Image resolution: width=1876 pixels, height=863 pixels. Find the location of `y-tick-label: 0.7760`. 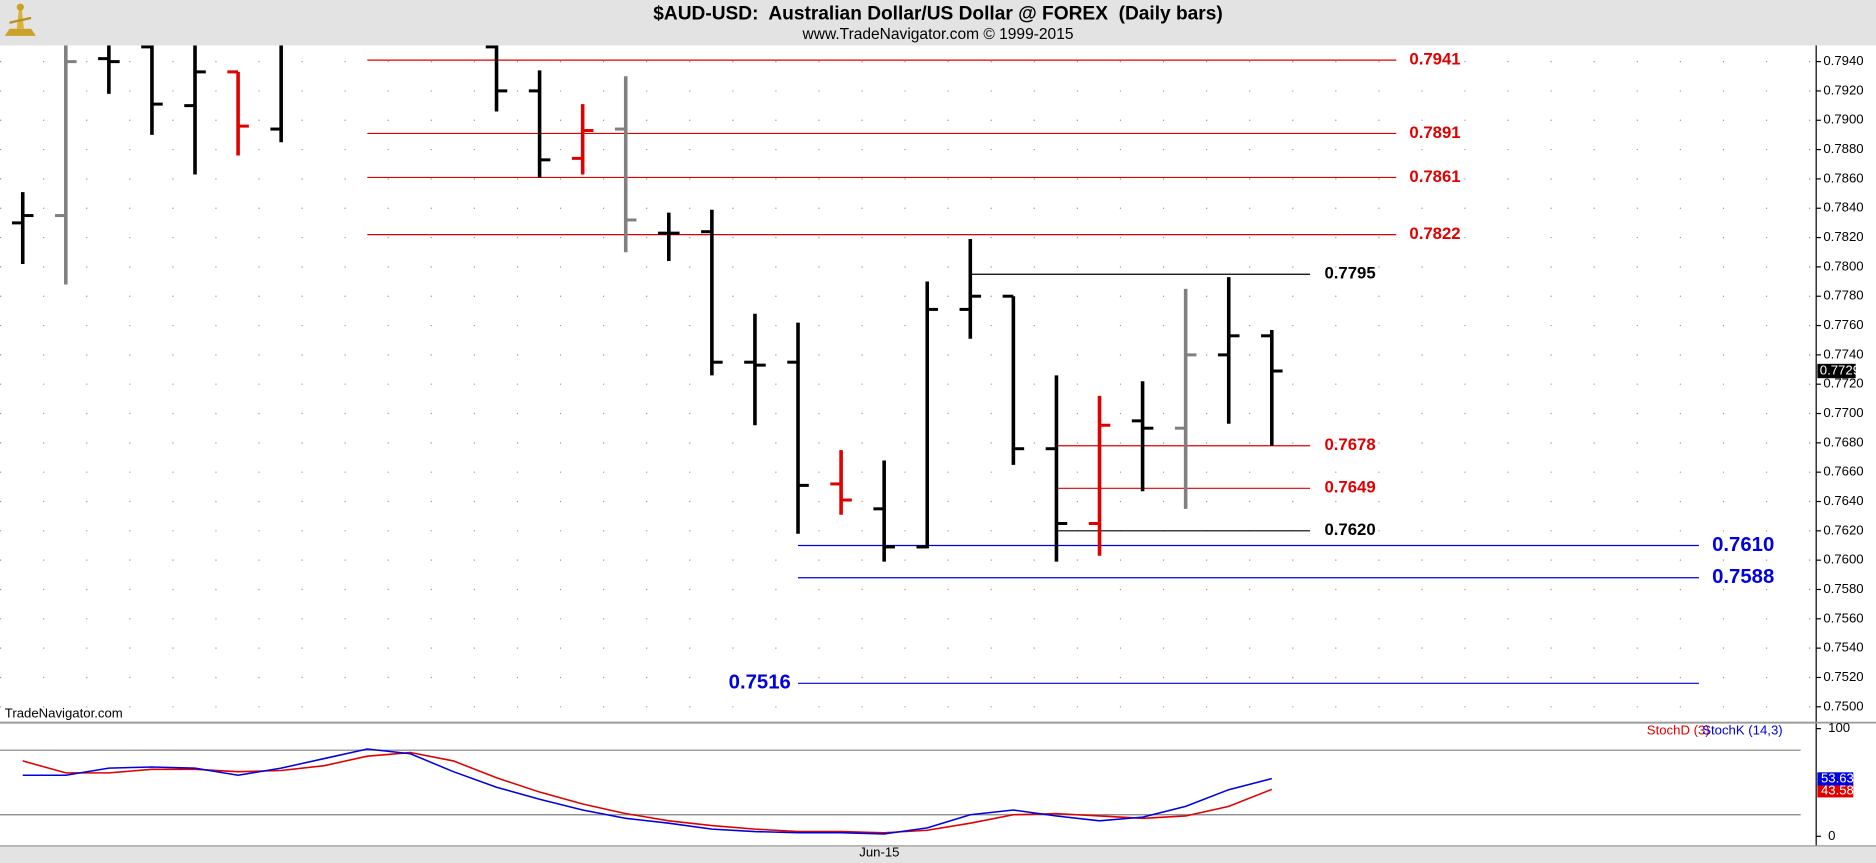

y-tick-label: 0.7760 is located at coordinates (1843, 324).